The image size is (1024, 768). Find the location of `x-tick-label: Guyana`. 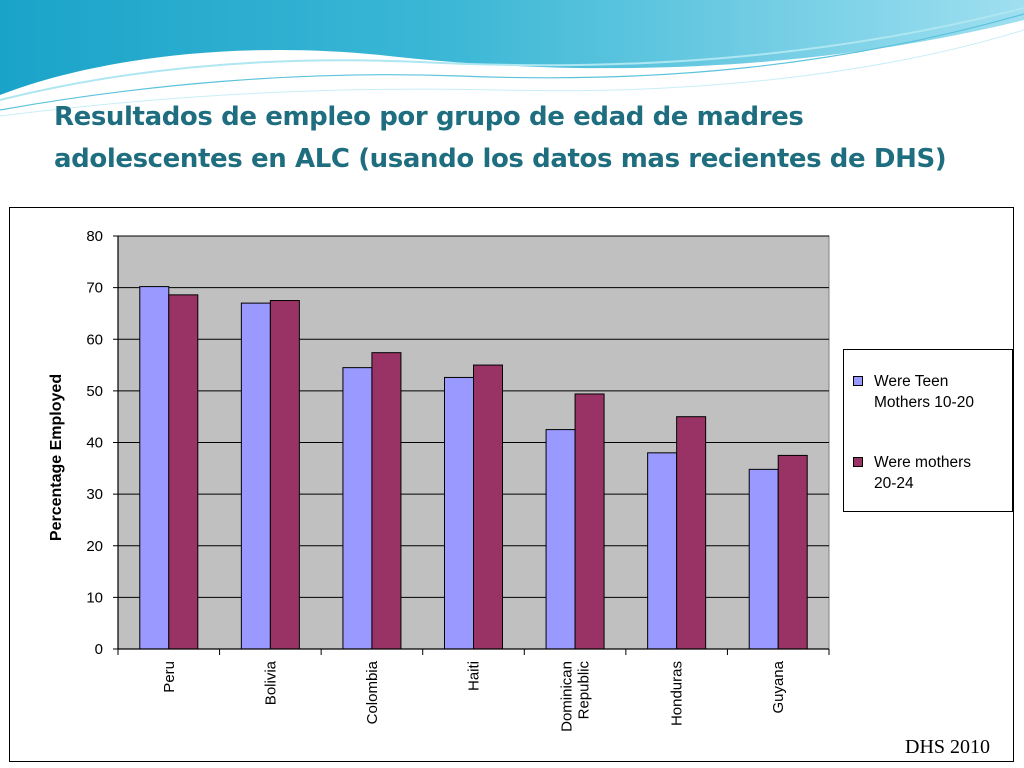

x-tick-label: Guyana is located at coordinates (778, 686).